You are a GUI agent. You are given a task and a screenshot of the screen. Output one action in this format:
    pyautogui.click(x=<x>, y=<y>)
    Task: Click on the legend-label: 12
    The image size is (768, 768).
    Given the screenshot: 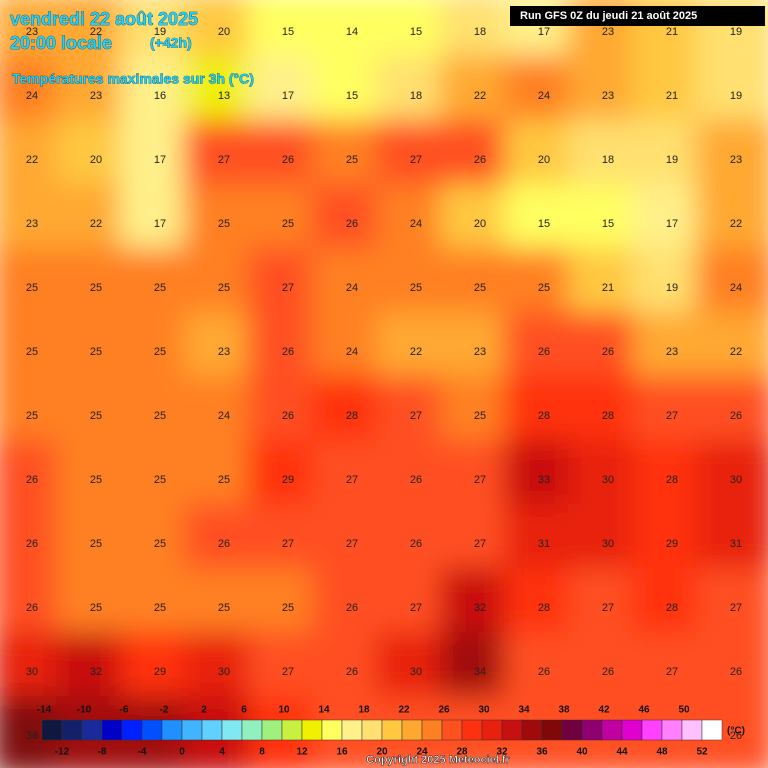 What is the action you would take?
    pyautogui.click(x=302, y=752)
    